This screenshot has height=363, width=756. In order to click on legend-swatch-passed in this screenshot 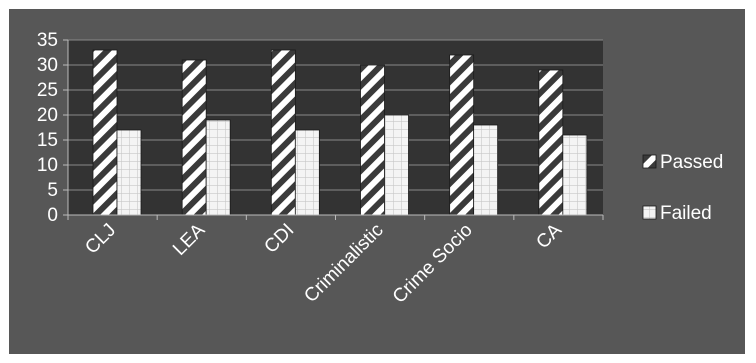, I will do `click(649, 161)`.